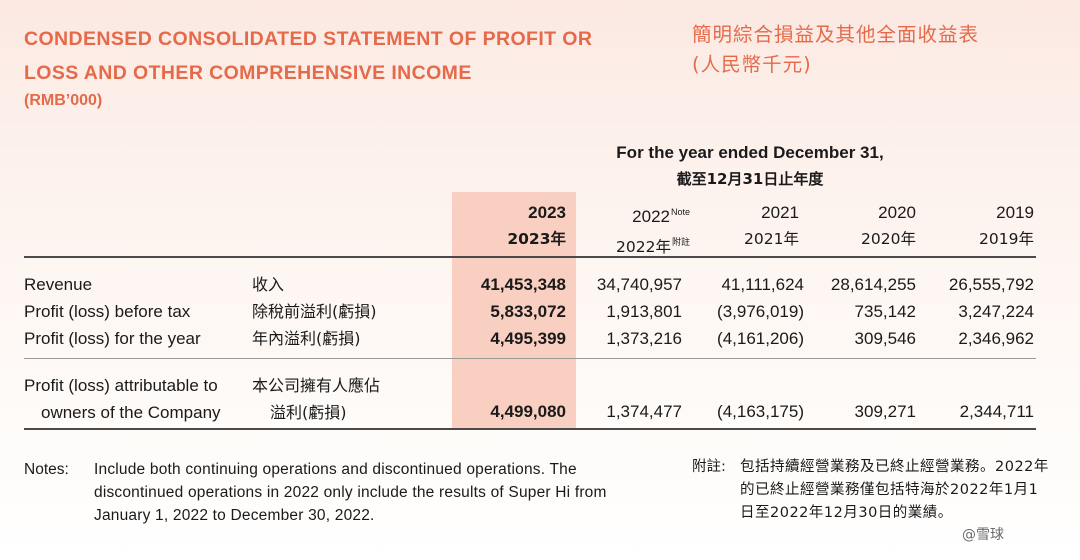 The height and width of the screenshot is (560, 1080). I want to click on cell-value: 4,495,399, so click(528, 338).